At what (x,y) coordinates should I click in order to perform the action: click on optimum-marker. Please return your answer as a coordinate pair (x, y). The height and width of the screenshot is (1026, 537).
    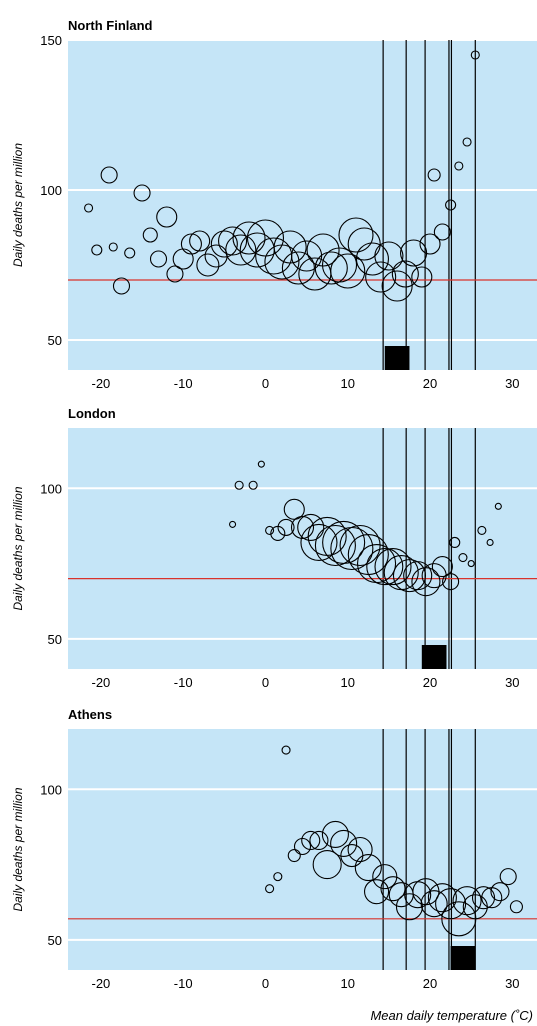
    Looking at the image, I should click on (463, 958).